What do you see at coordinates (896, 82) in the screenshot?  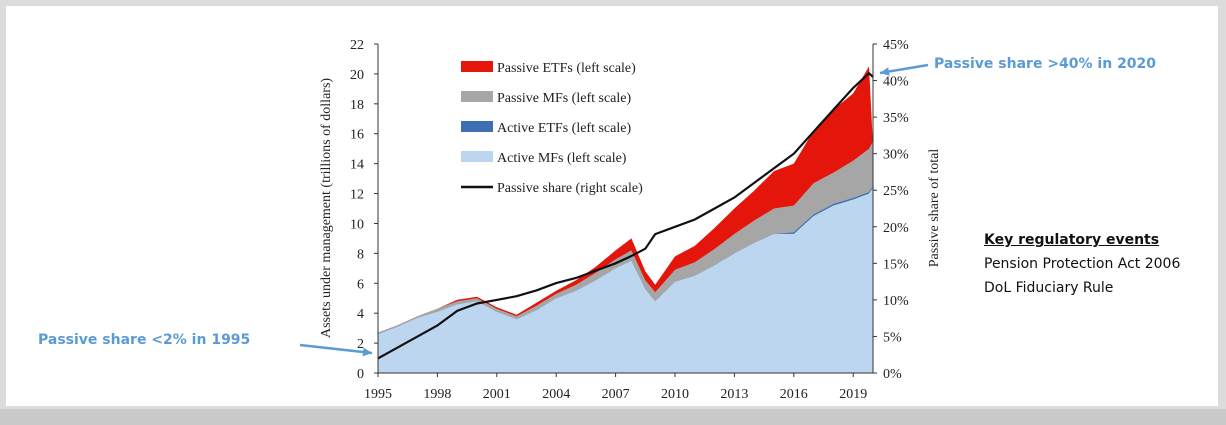 I see `y-right-tick-label: 40%` at bounding box center [896, 82].